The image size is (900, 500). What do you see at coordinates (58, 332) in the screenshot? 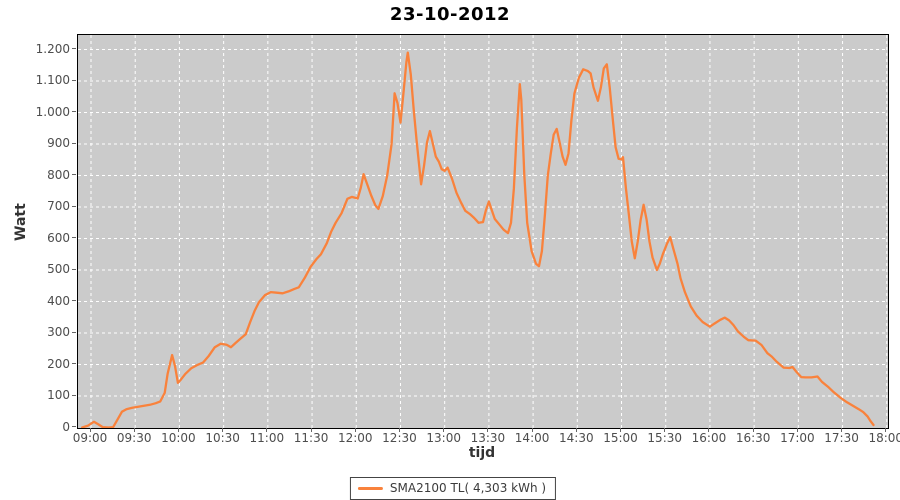
I see `y-tick-label: 300` at bounding box center [58, 332].